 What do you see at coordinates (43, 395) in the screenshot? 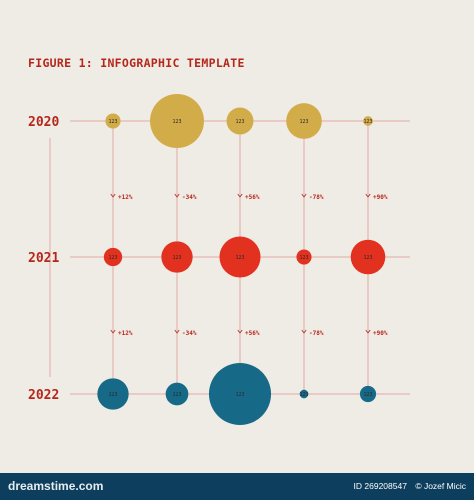
I see `year-label-2022: 2022` at bounding box center [43, 395].